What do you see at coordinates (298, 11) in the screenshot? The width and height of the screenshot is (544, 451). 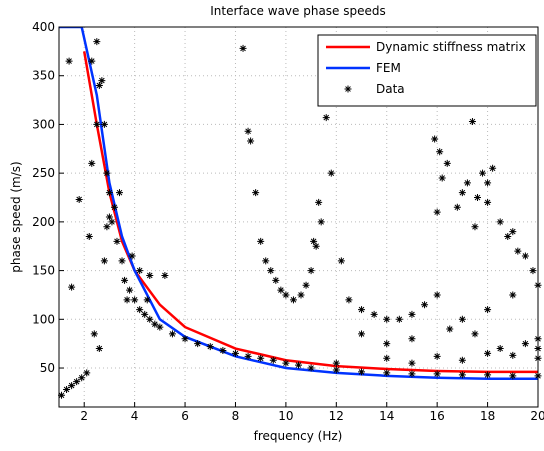 I see `chart-title: Interface wave phase speeds` at bounding box center [298, 11].